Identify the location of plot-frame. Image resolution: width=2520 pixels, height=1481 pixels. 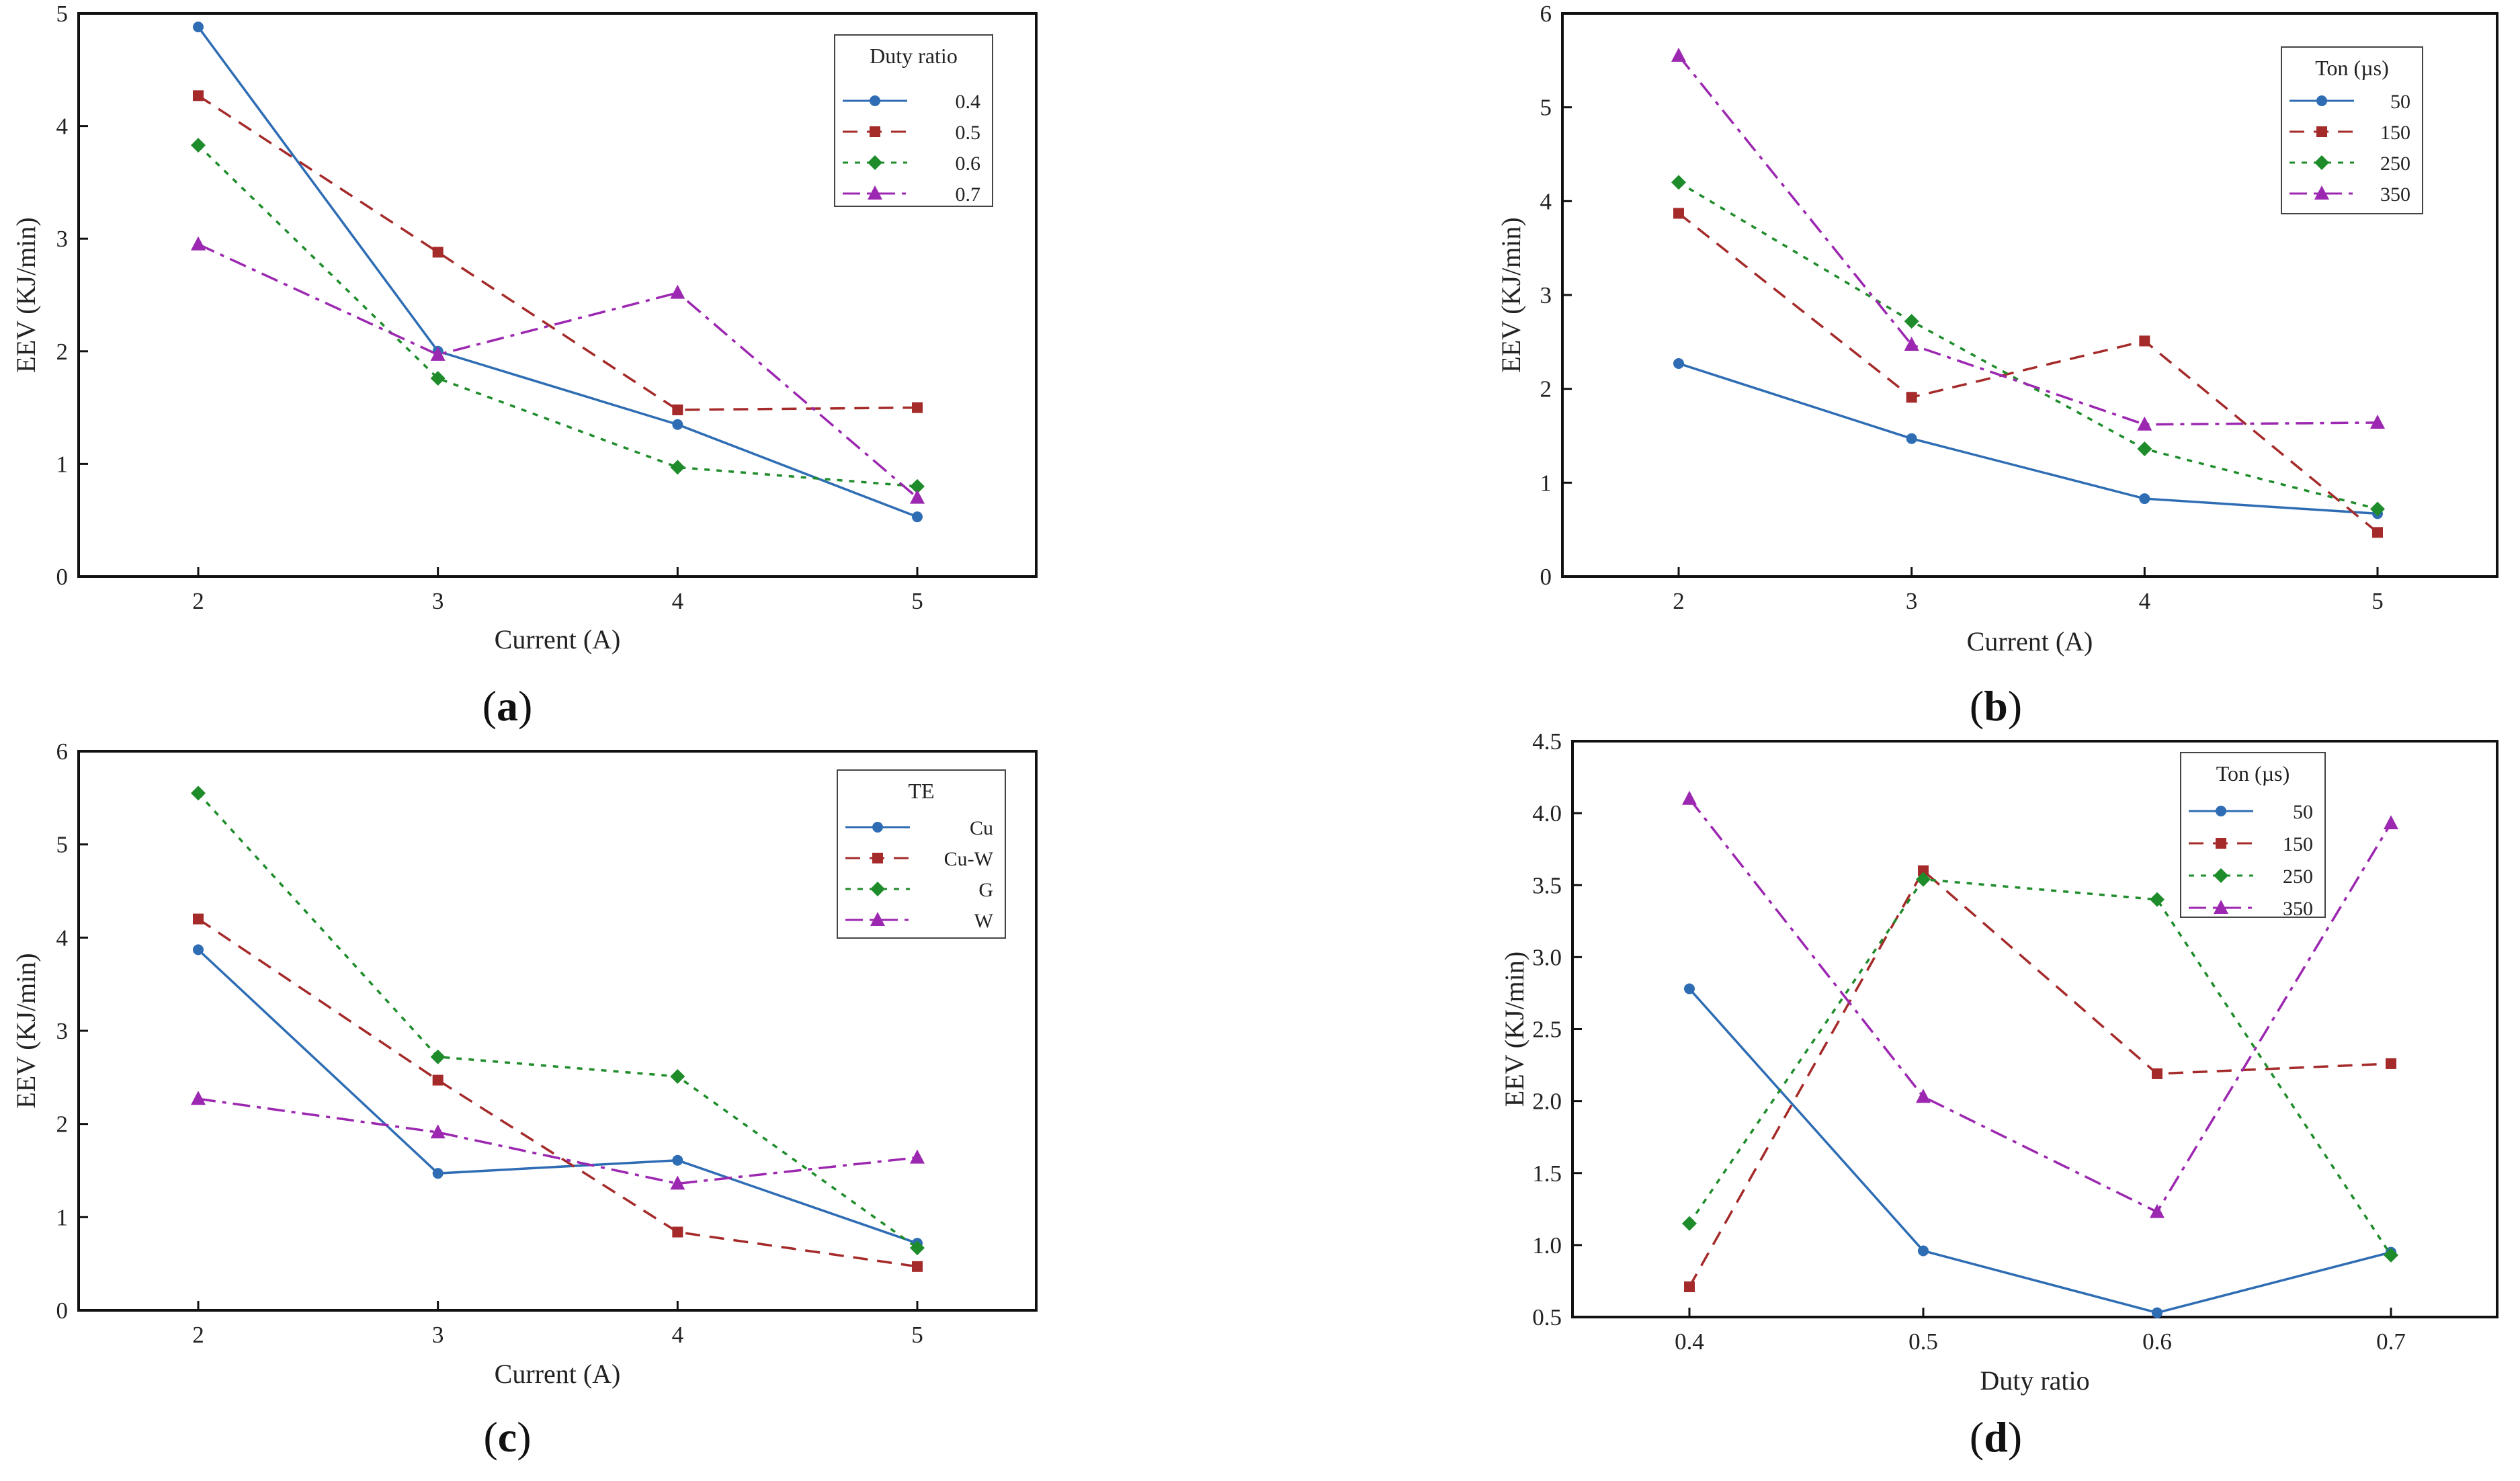
(558, 295).